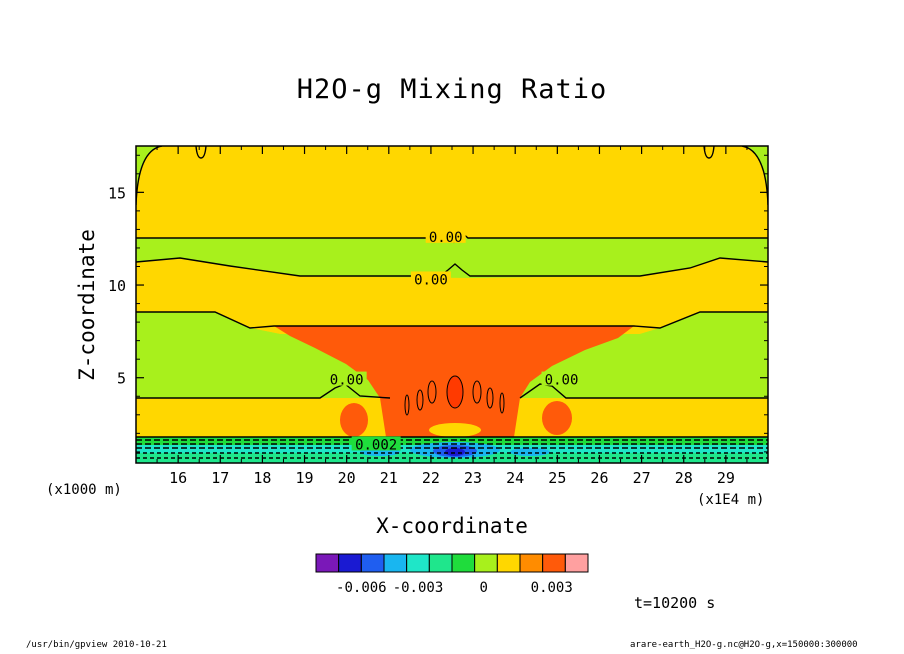 This screenshot has height=654, width=904. I want to click on colorbar-tick-label: -0.006, so click(361, 588).